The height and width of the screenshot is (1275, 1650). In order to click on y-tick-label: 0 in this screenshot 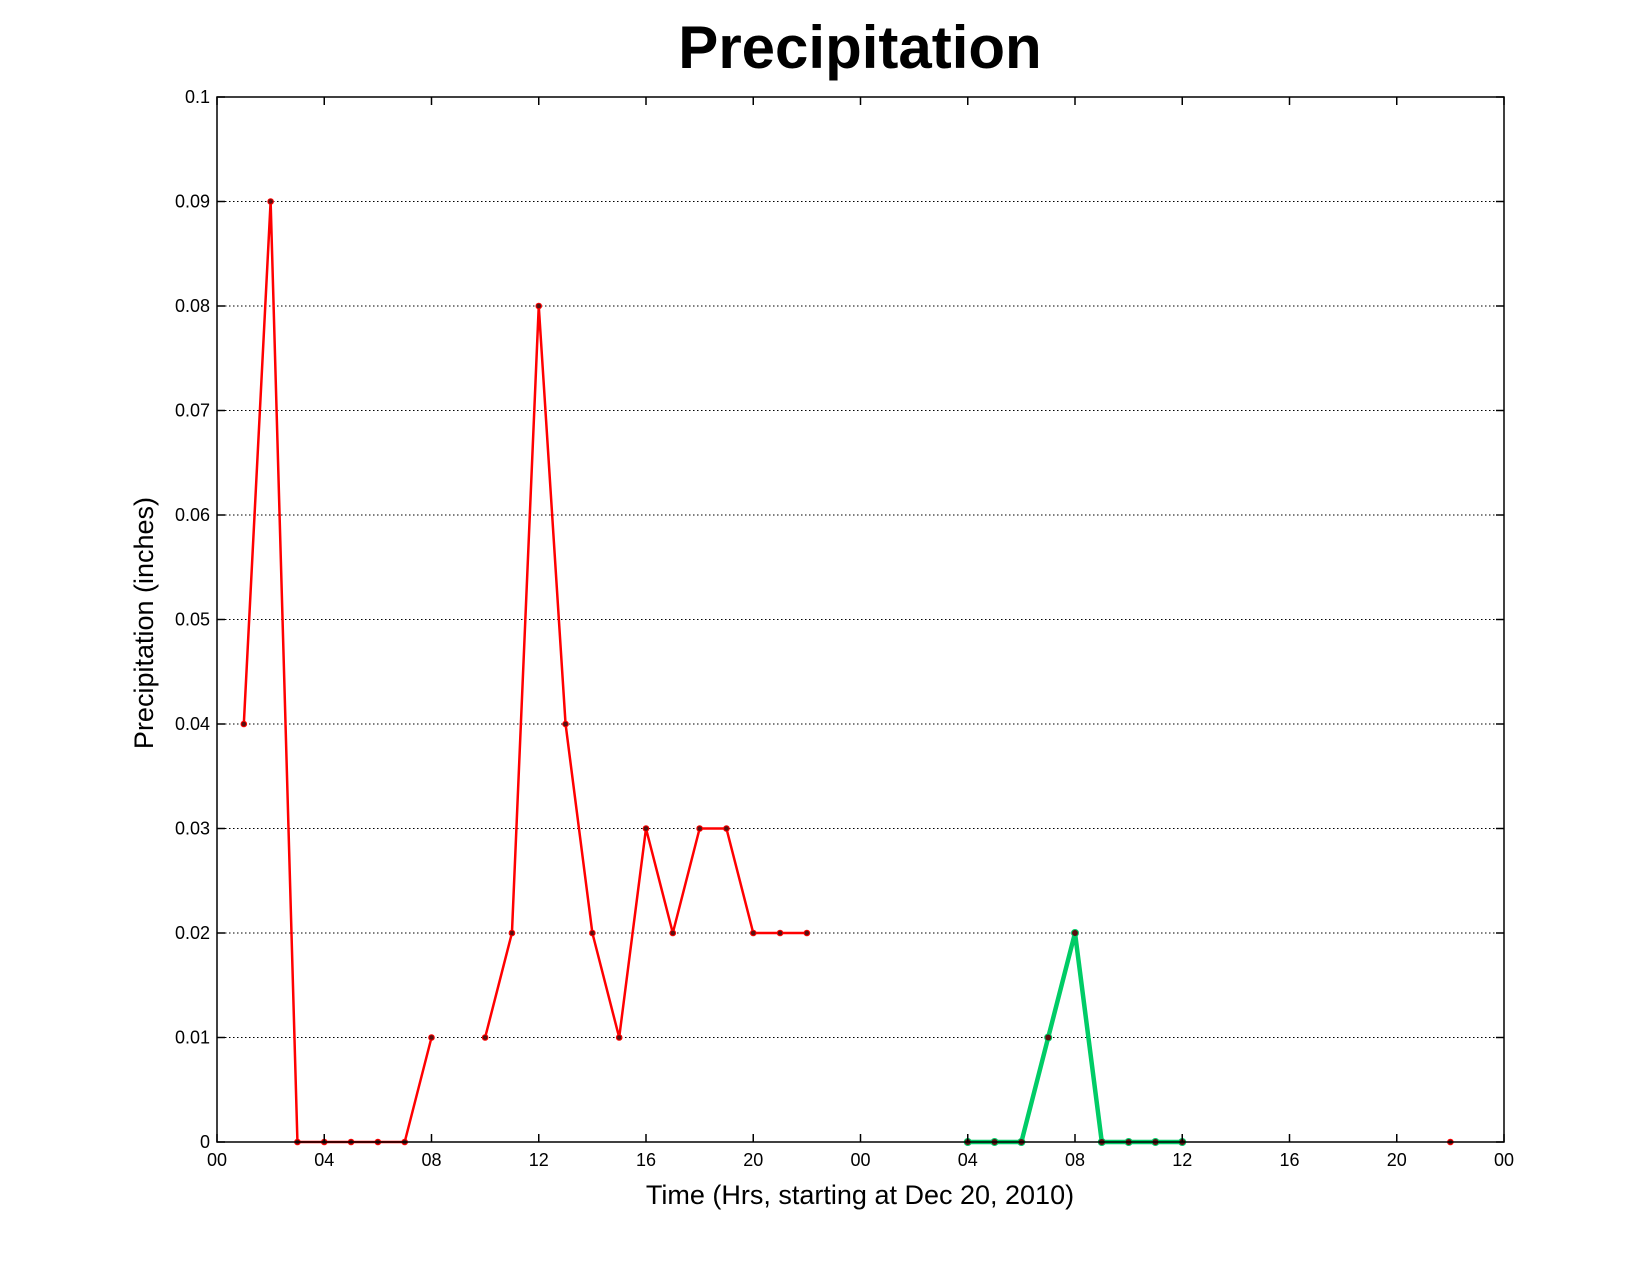, I will do `click(205, 1142)`.